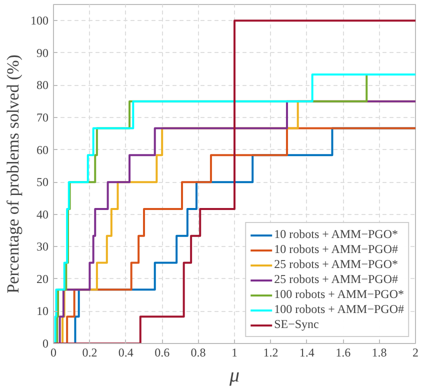 The height and width of the screenshot is (389, 423). Describe the element at coordinates (198, 353) in the screenshot. I see `x-tick-label: 0.8` at that location.